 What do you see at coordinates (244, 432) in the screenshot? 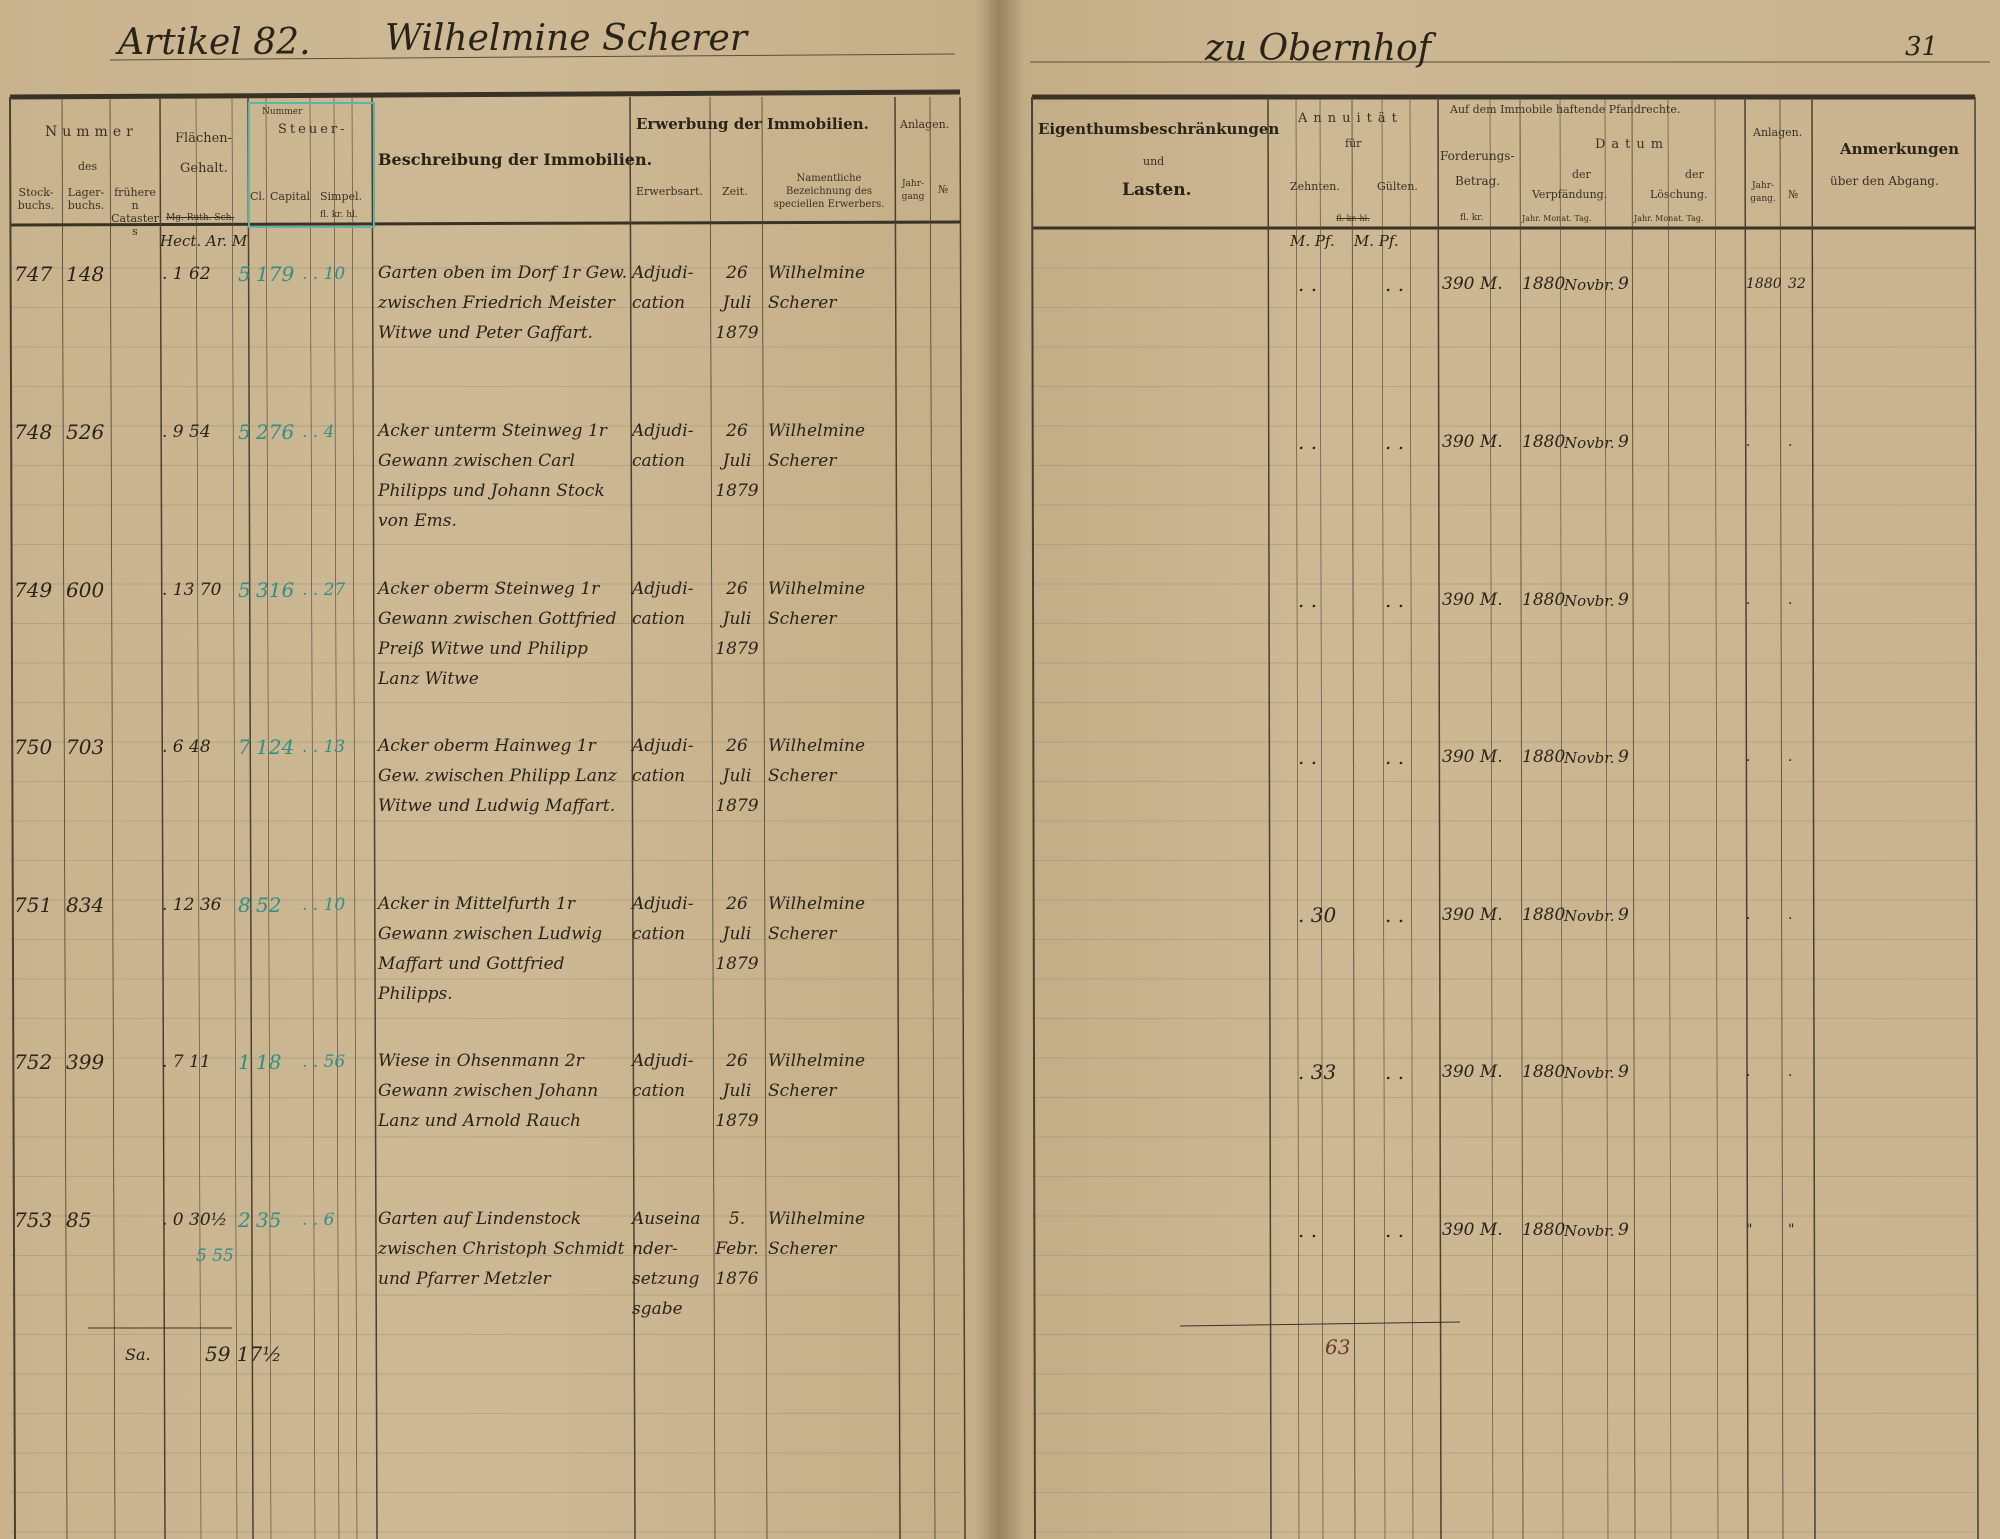
I see `row-tax-class: 5` at bounding box center [244, 432].